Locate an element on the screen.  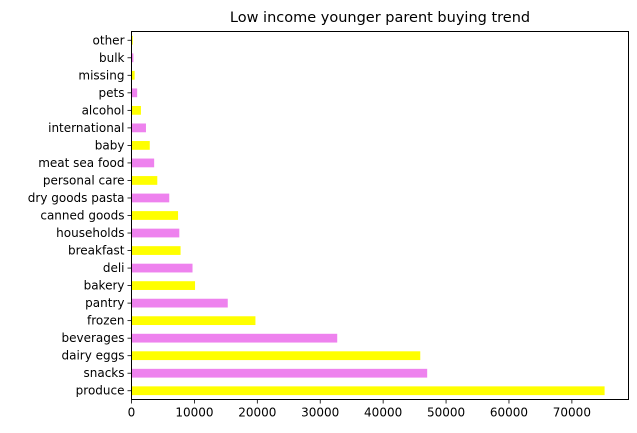
y-tick-label: dairy eggs is located at coordinates (92, 356).